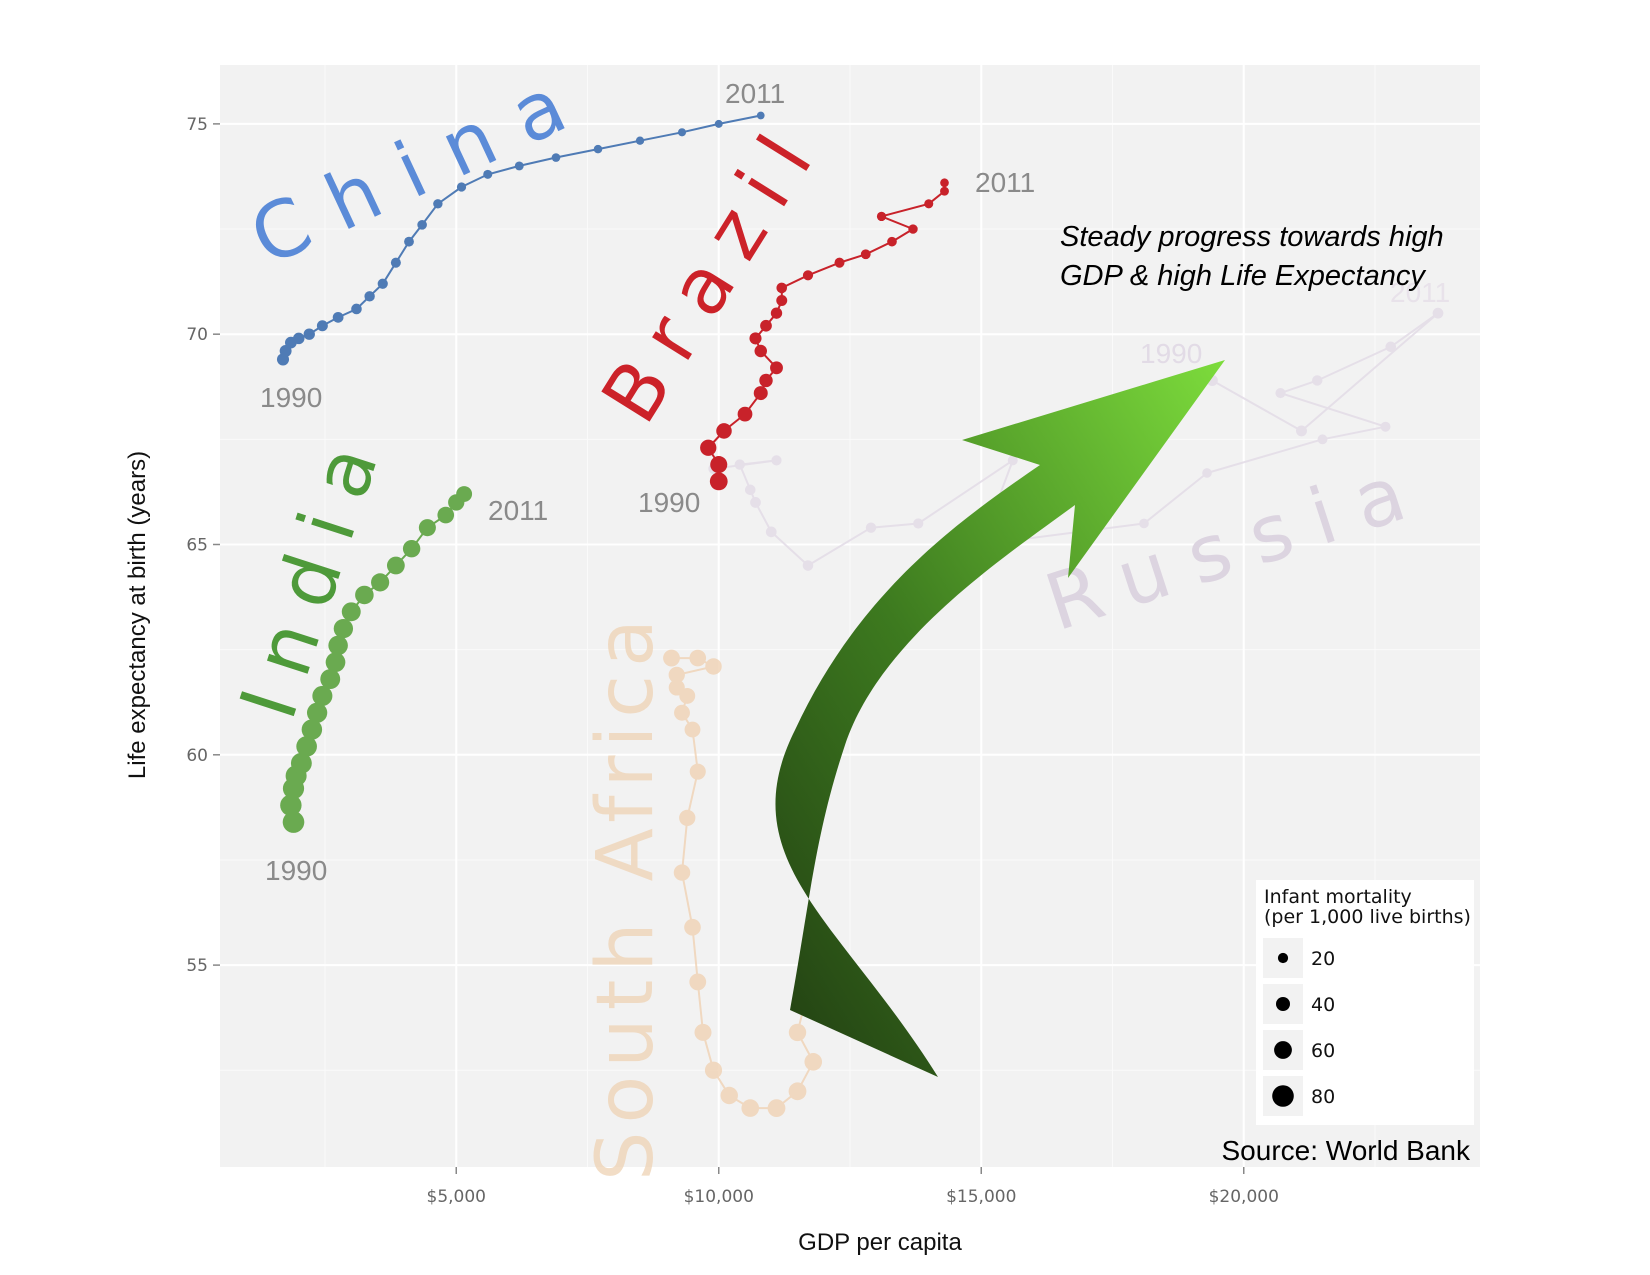  I want to click on y-axis: 55 60 65 70 75, so click(203, 545).